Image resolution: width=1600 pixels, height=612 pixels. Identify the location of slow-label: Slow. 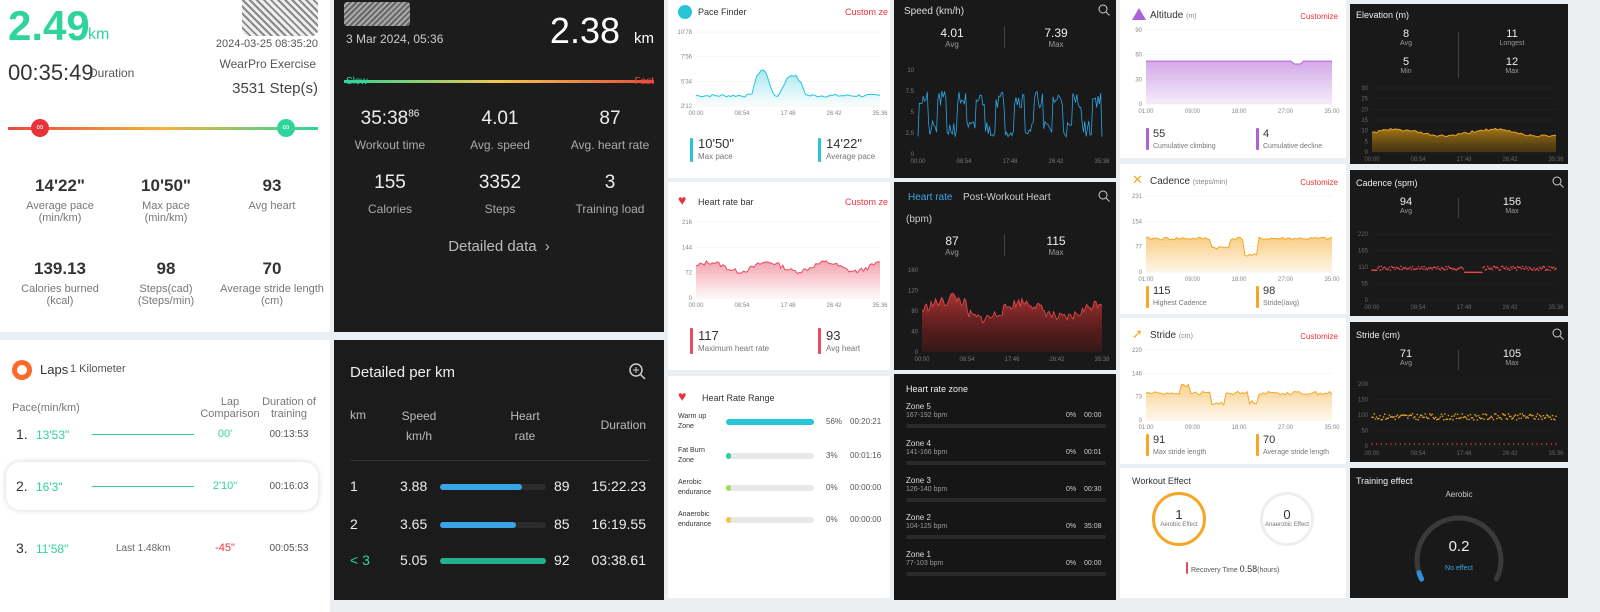
(357, 81).